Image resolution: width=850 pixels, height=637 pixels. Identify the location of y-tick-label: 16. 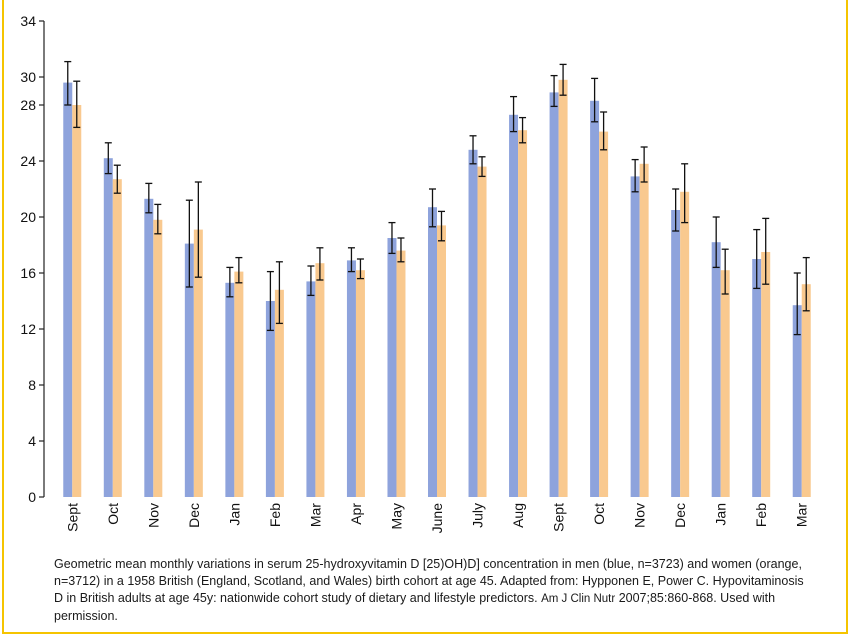
(28, 273).